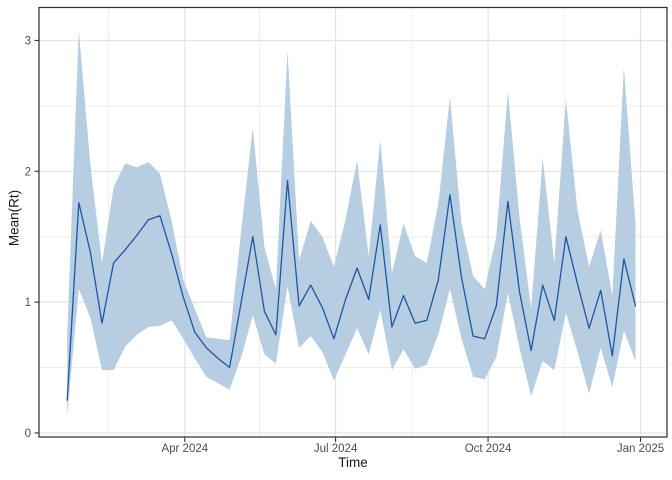 This screenshot has width=672, height=480. I want to click on x-tick-label: Jul 2024, so click(336, 449).